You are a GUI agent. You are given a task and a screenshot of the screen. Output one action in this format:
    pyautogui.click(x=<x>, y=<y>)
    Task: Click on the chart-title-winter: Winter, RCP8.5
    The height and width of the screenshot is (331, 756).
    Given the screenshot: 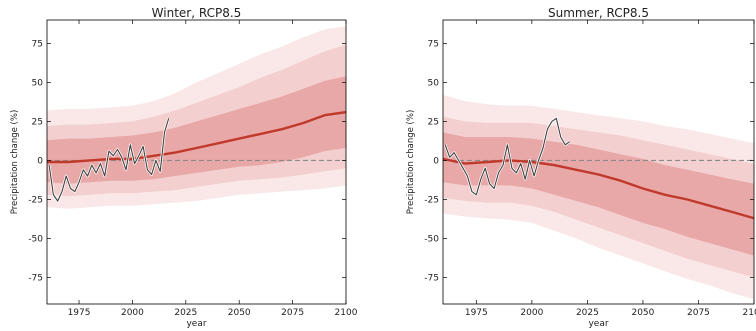 What is the action you would take?
    pyautogui.click(x=197, y=13)
    